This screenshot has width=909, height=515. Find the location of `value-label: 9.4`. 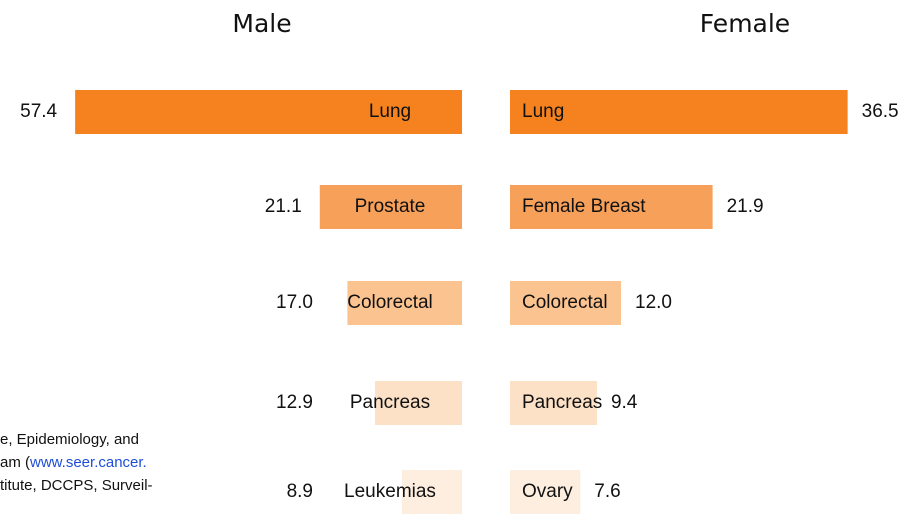

value-label: 9.4 is located at coordinates (624, 402).